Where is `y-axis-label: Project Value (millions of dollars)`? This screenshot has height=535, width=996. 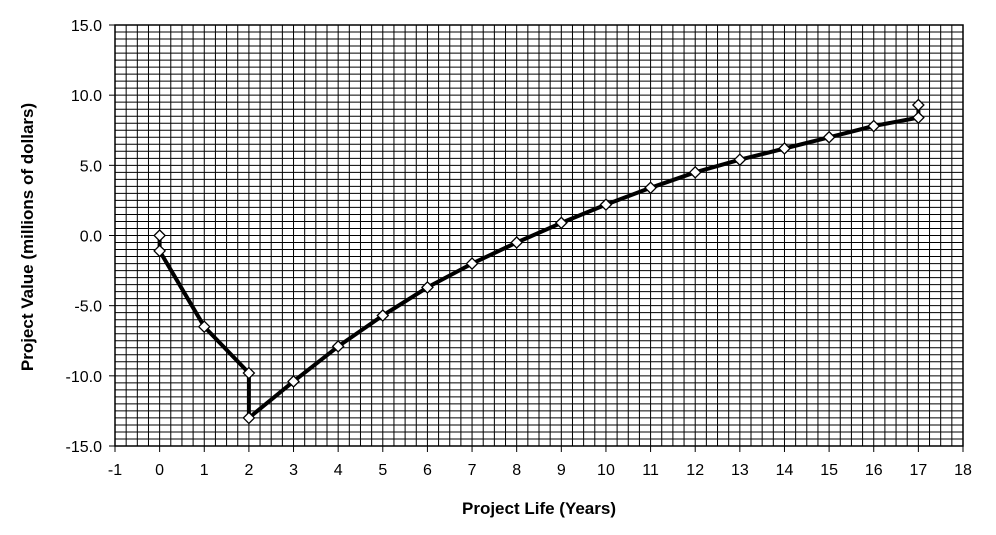 y-axis-label: Project Value (millions of dollars) is located at coordinates (27, 237).